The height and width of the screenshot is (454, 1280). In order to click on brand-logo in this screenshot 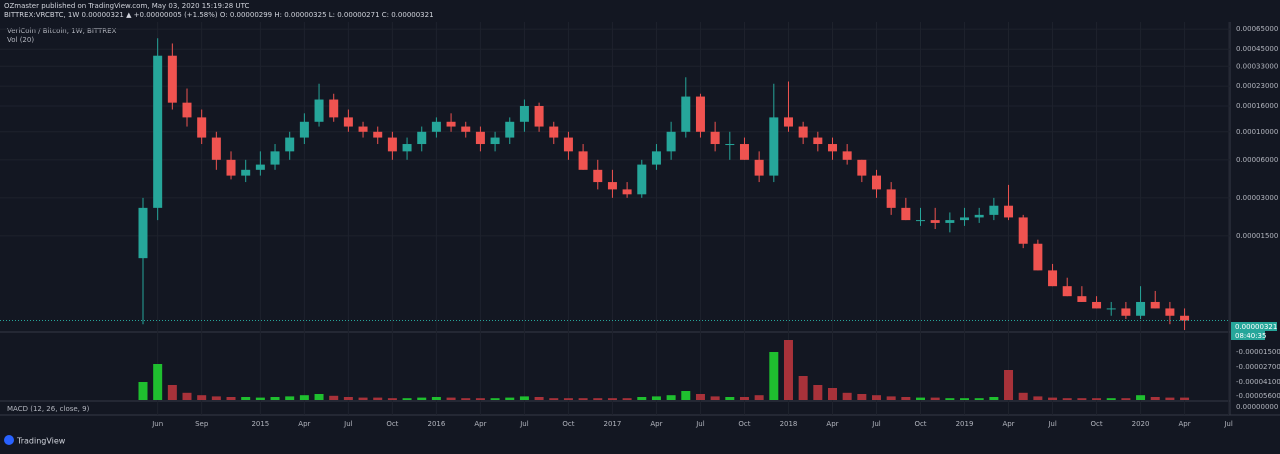, I will do `click(9, 440)`.